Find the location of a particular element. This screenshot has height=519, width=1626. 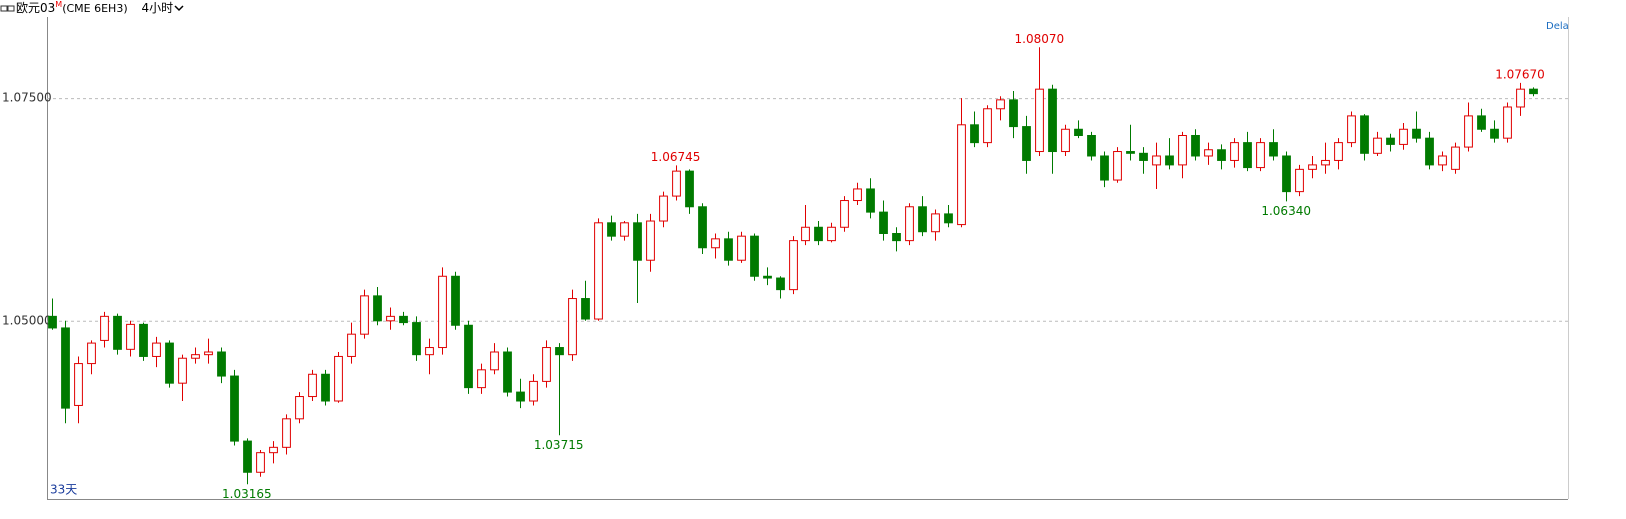

symbol: 欧元03 is located at coordinates (36, 8).